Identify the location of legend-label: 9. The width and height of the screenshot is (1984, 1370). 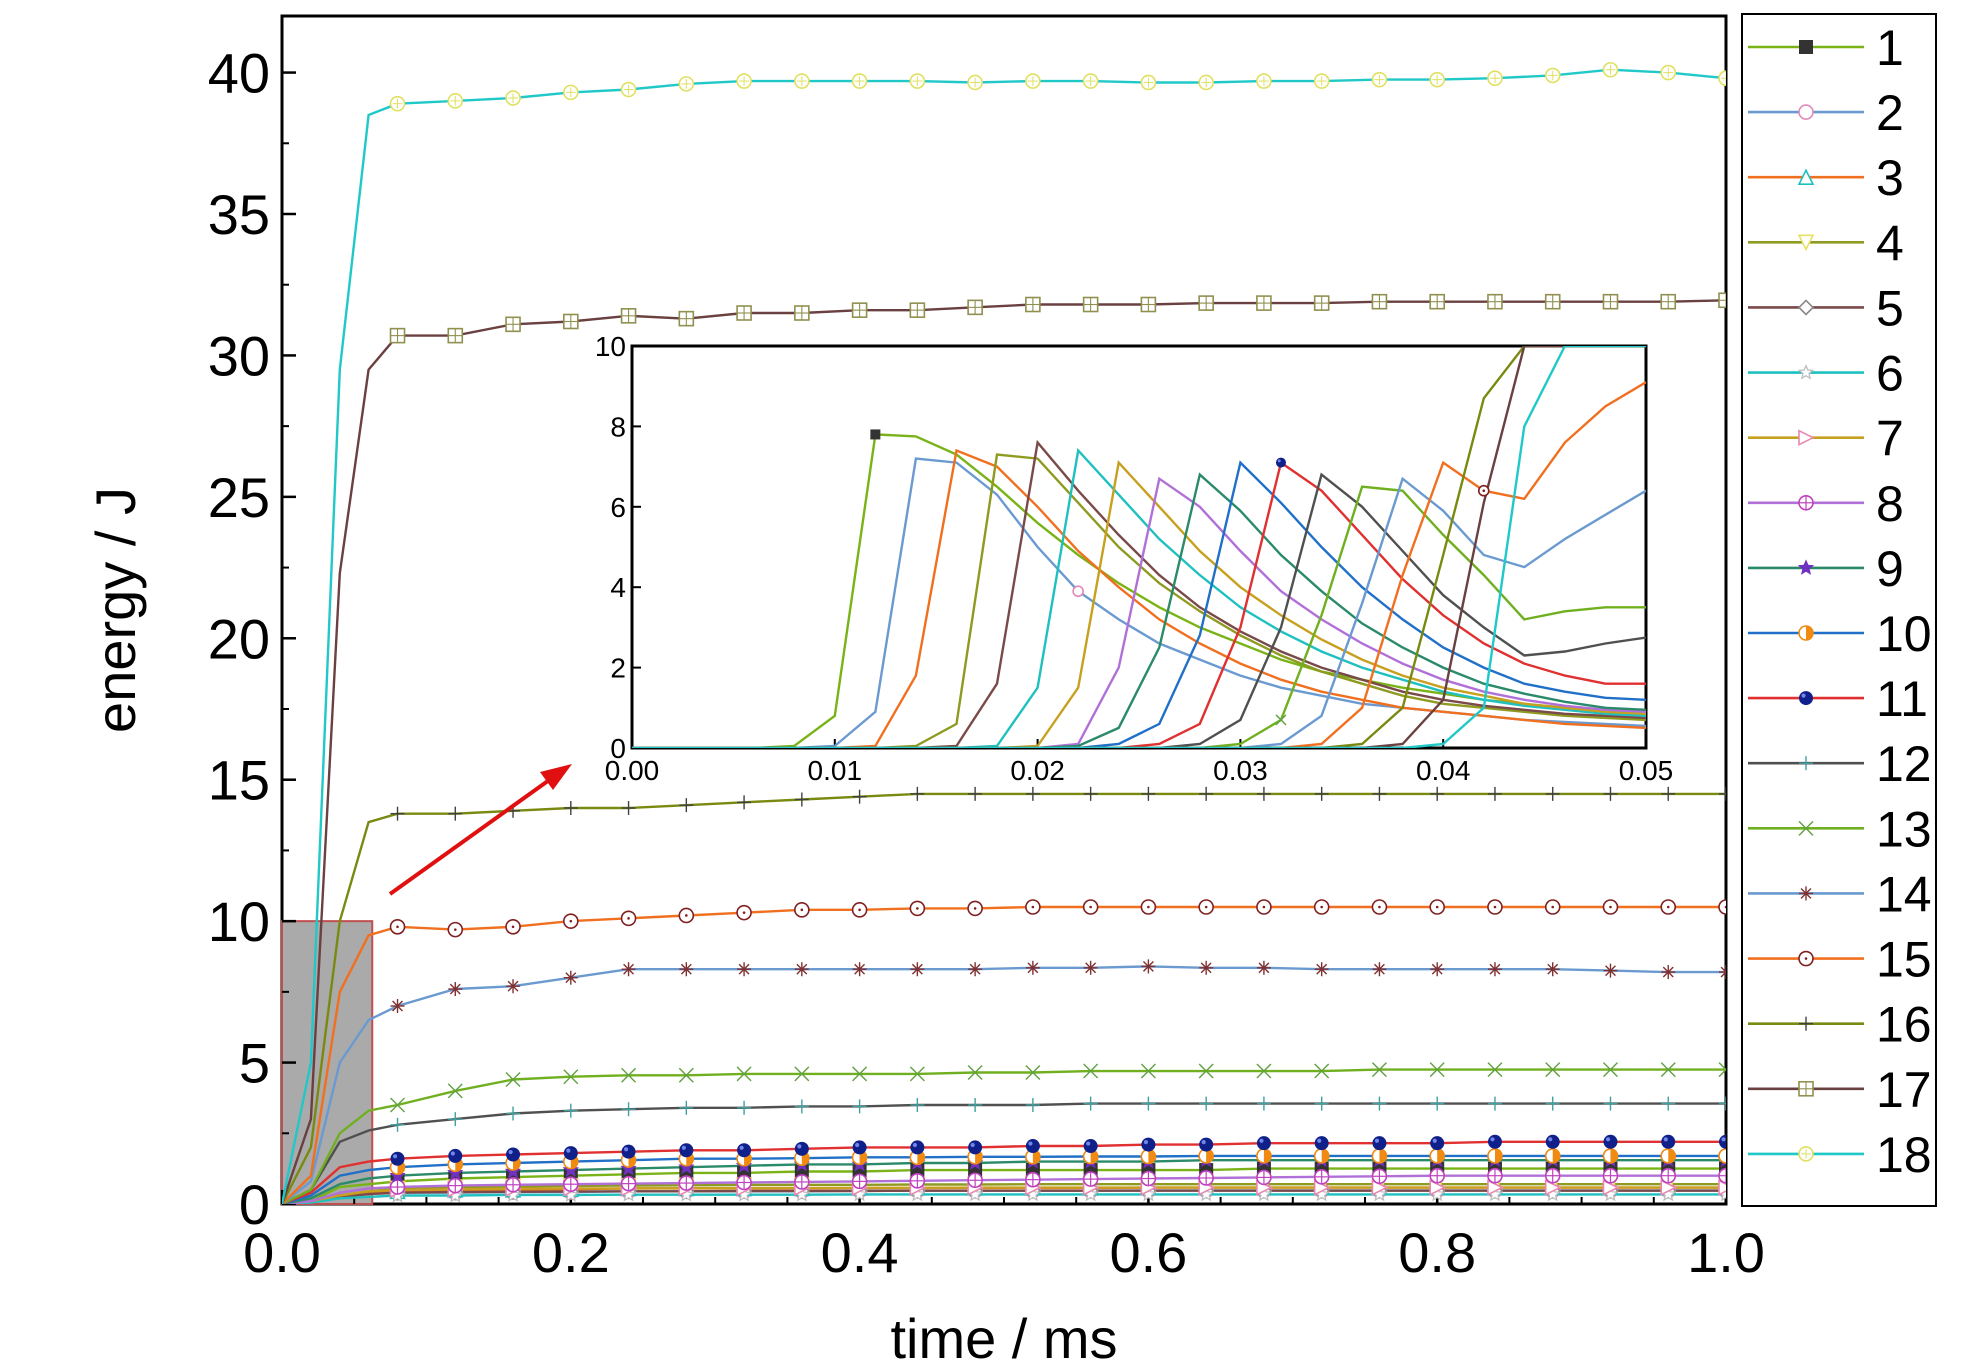
(1890, 569).